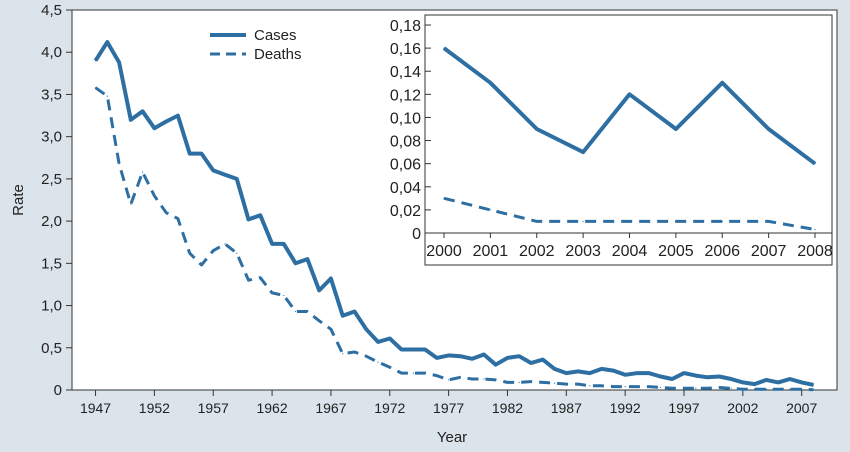  What do you see at coordinates (742, 408) in the screenshot?
I see `main-x-tick-label: 2002` at bounding box center [742, 408].